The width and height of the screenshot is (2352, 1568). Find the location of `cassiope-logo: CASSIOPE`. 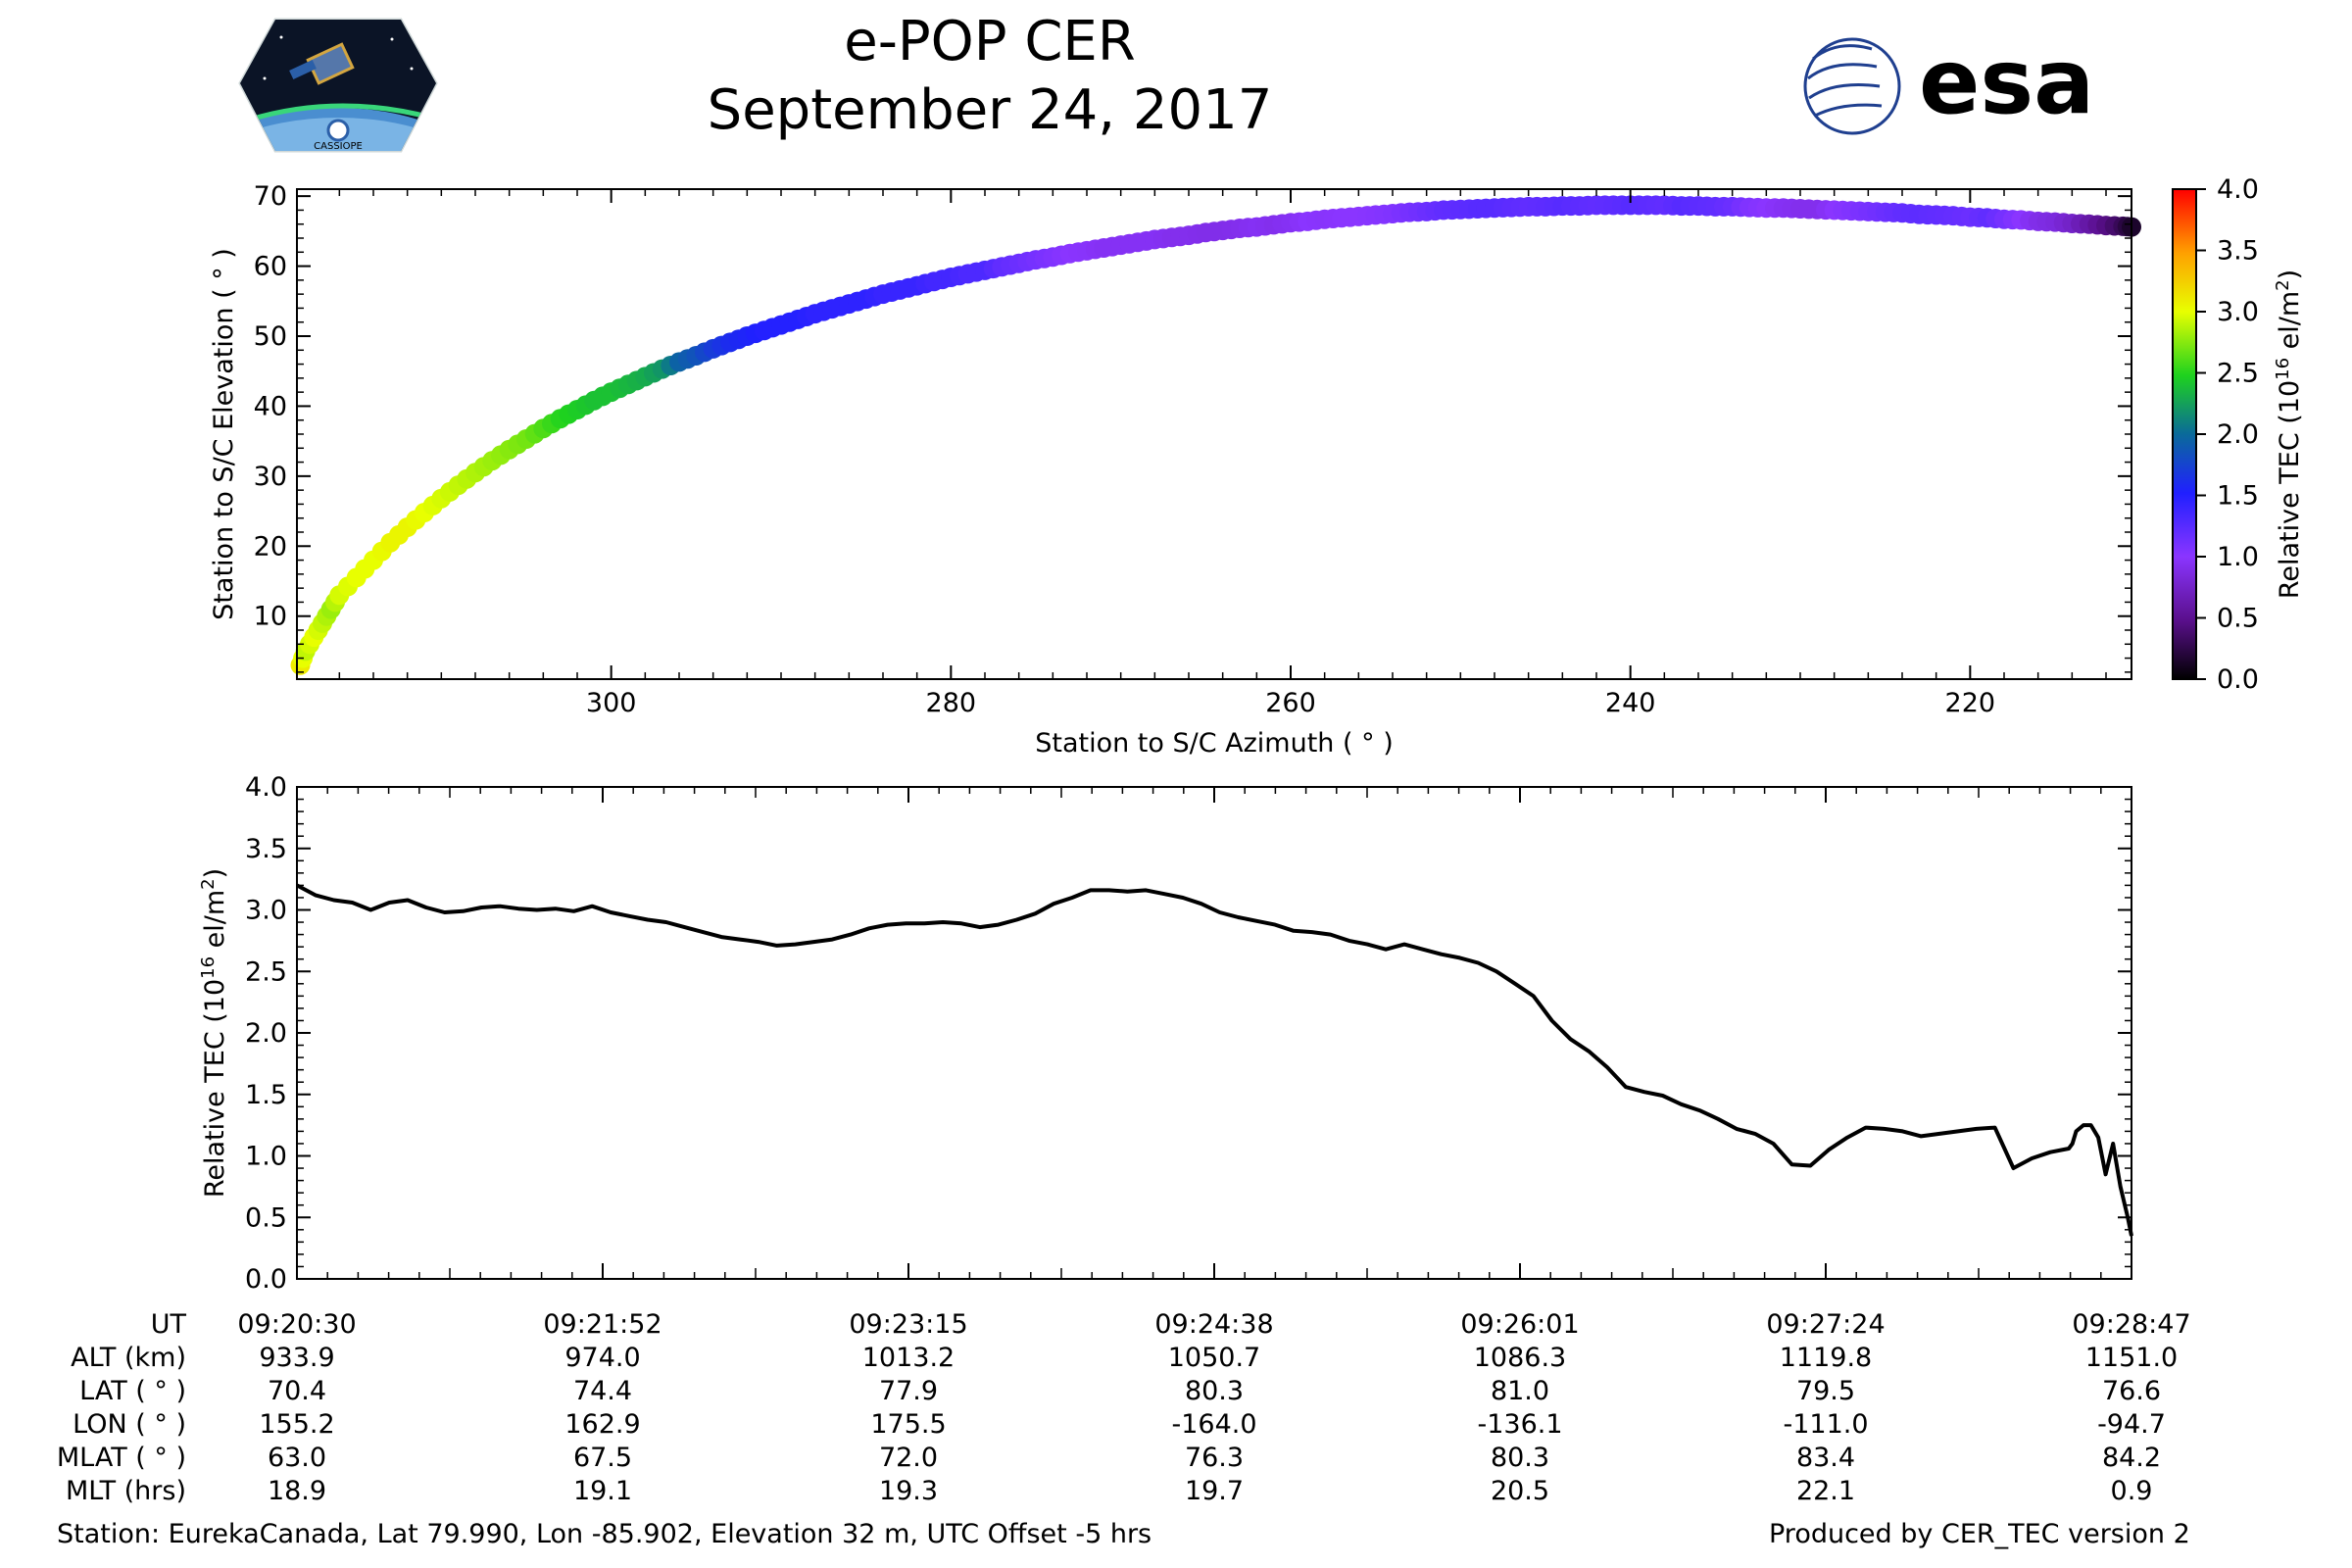

cassiope-logo: CASSIOPE is located at coordinates (338, 85).